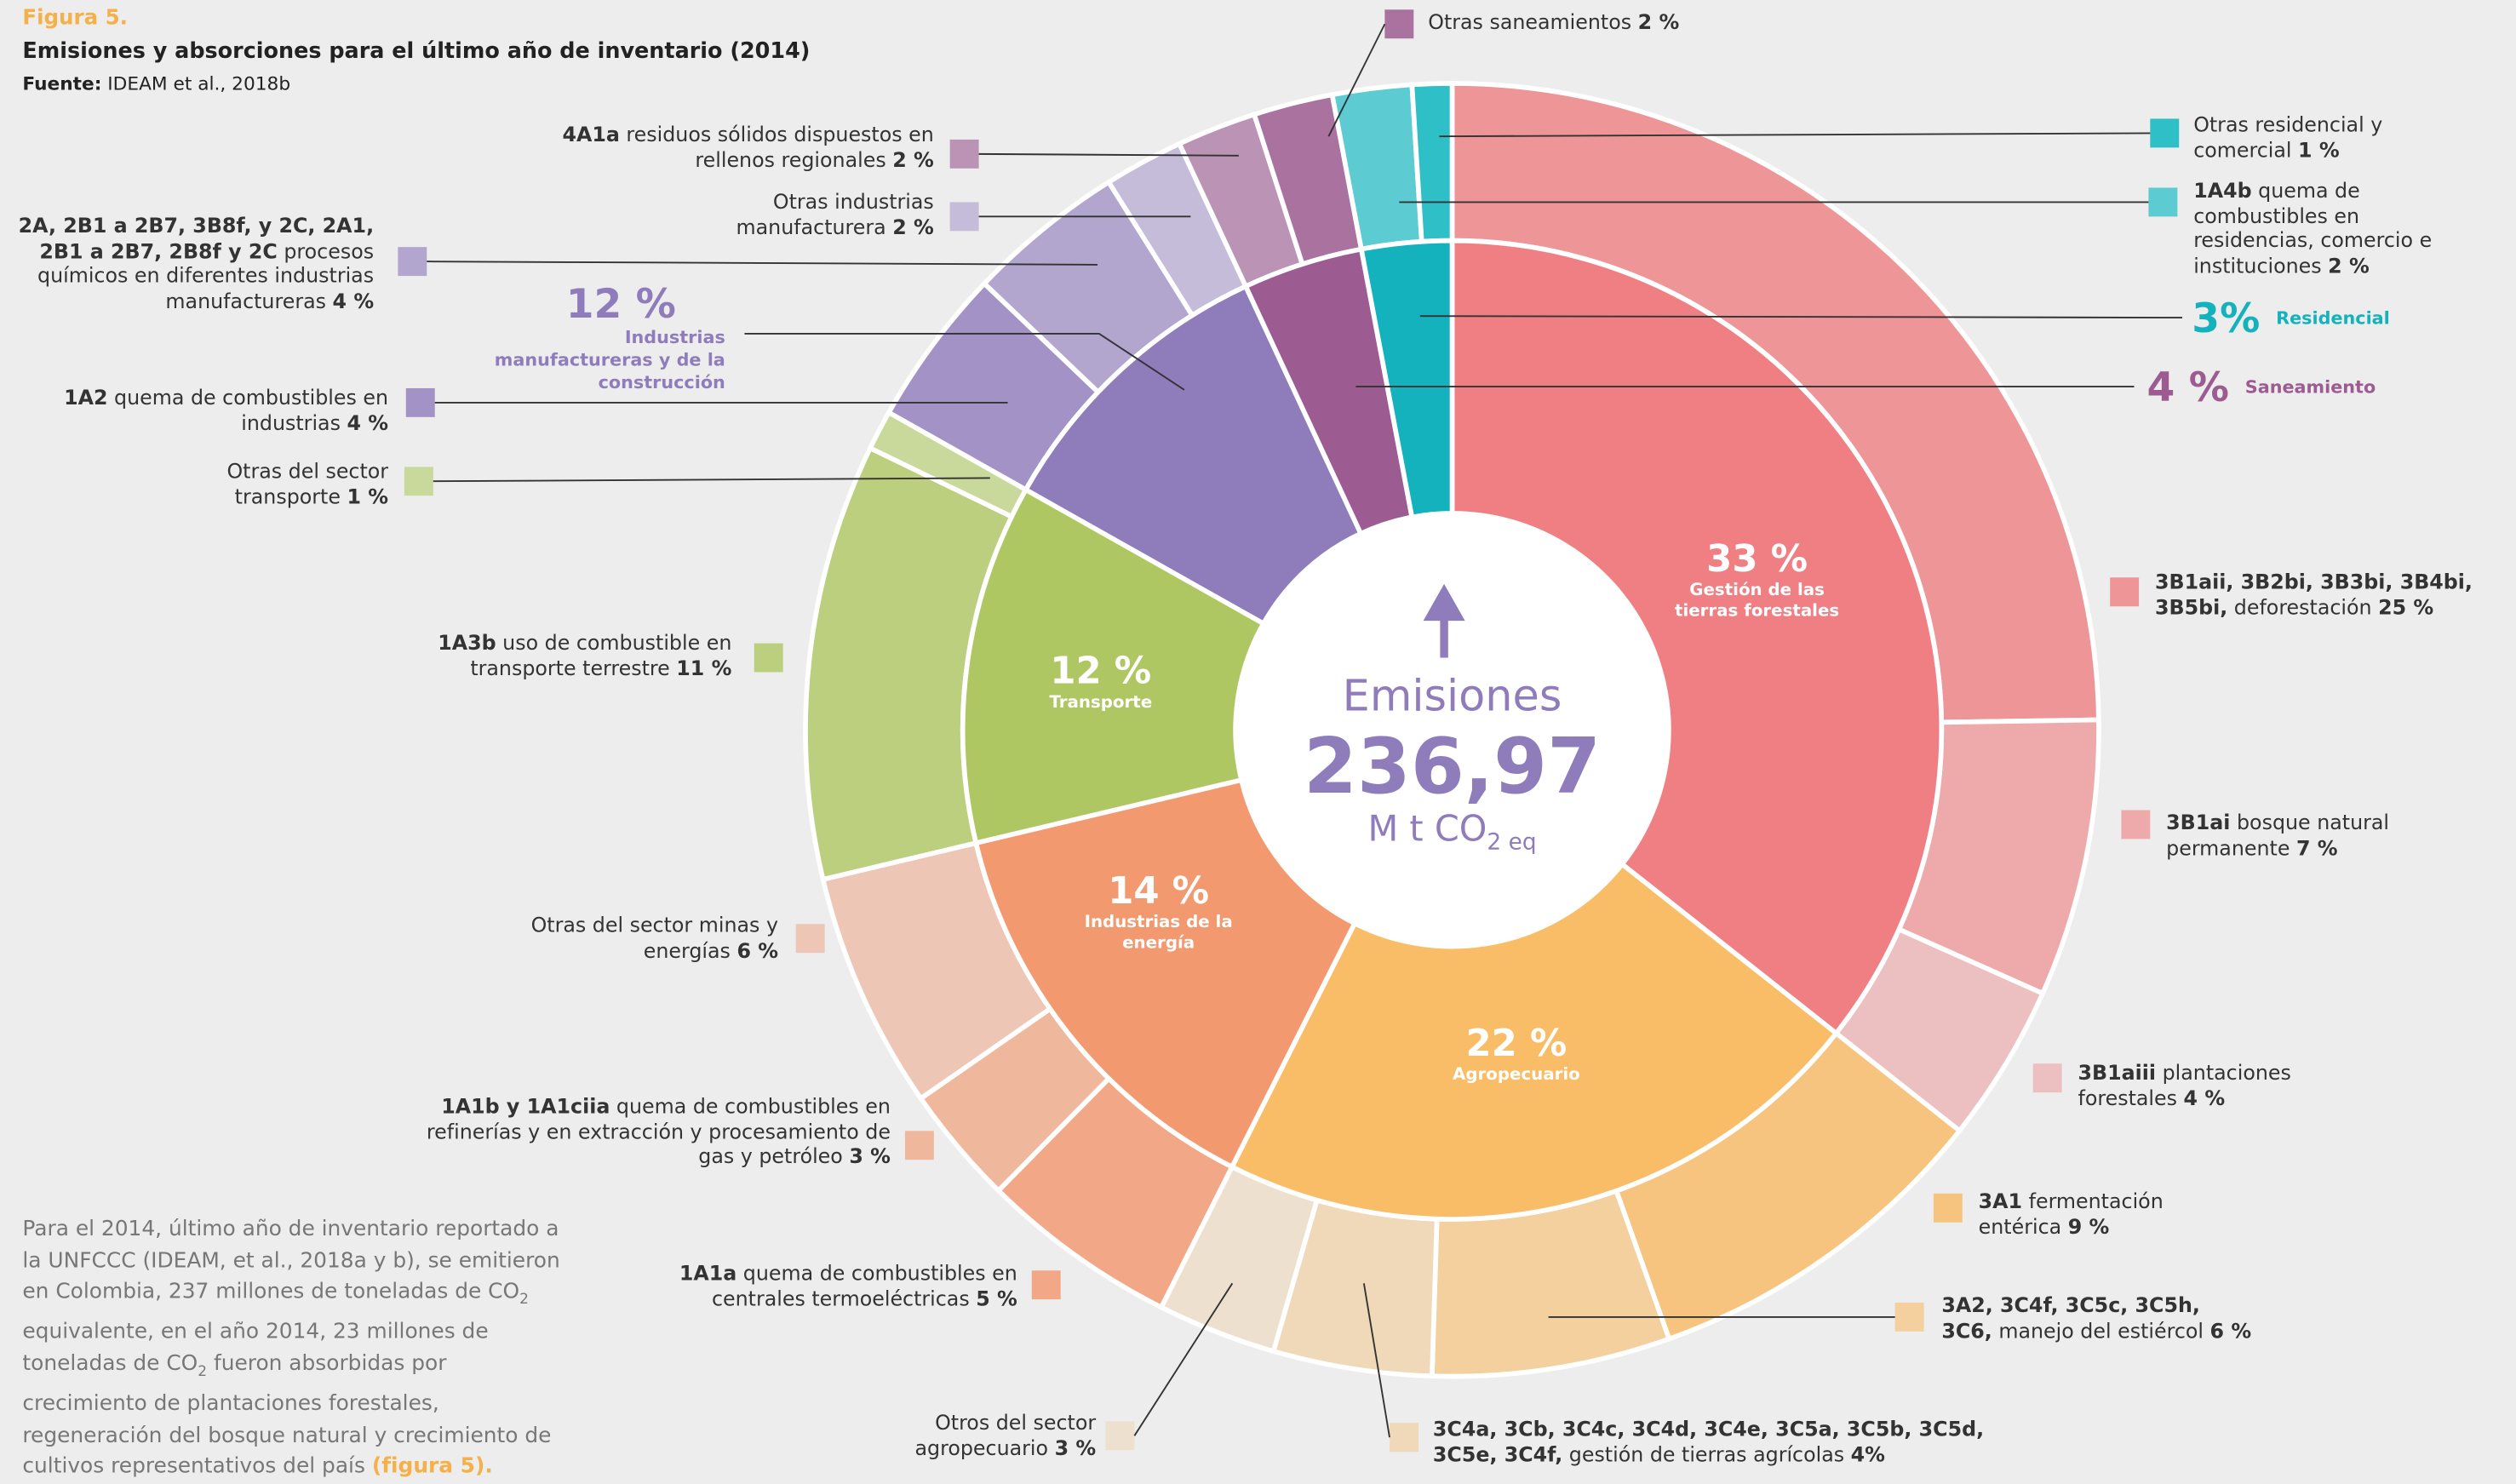  Describe the element at coordinates (1452, 697) in the screenshot. I see `center-title: Emisiones` at that location.